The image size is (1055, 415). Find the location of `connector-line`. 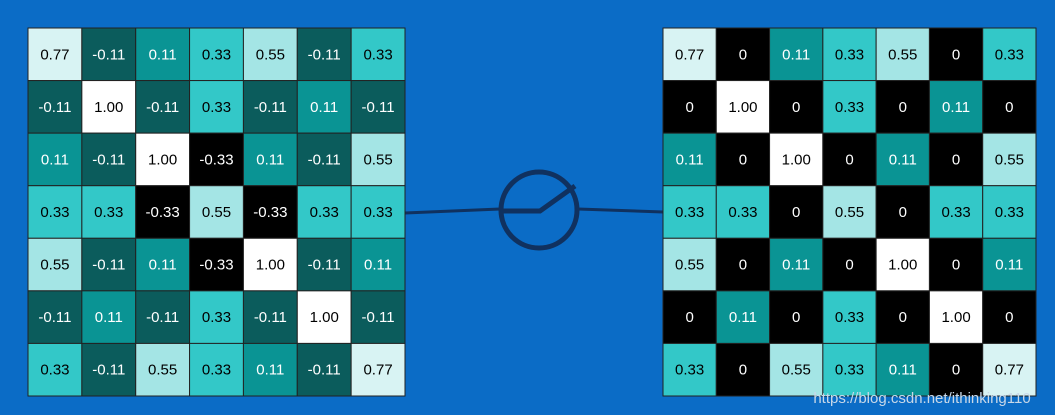

connector-line is located at coordinates (452, 211).